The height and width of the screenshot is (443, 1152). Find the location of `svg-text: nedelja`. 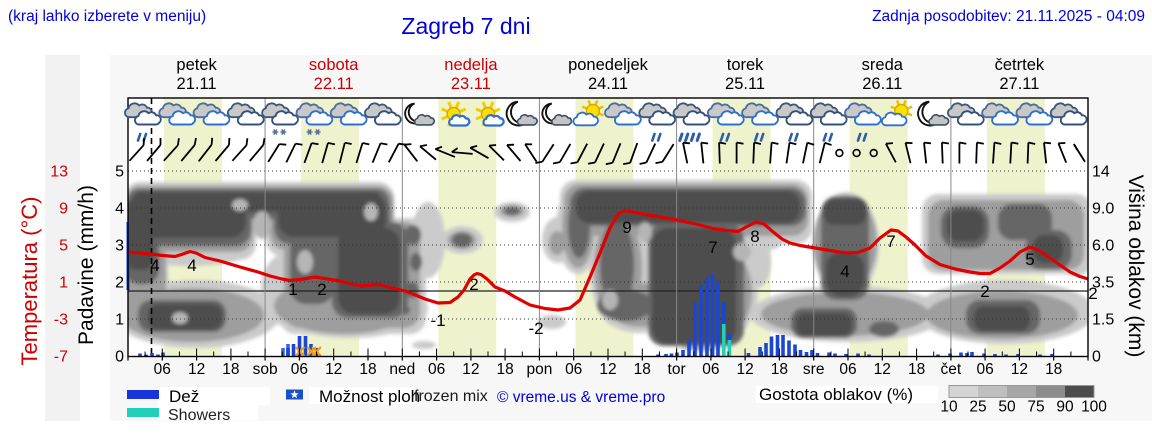

svg-text: nedelja is located at coordinates (471, 65).